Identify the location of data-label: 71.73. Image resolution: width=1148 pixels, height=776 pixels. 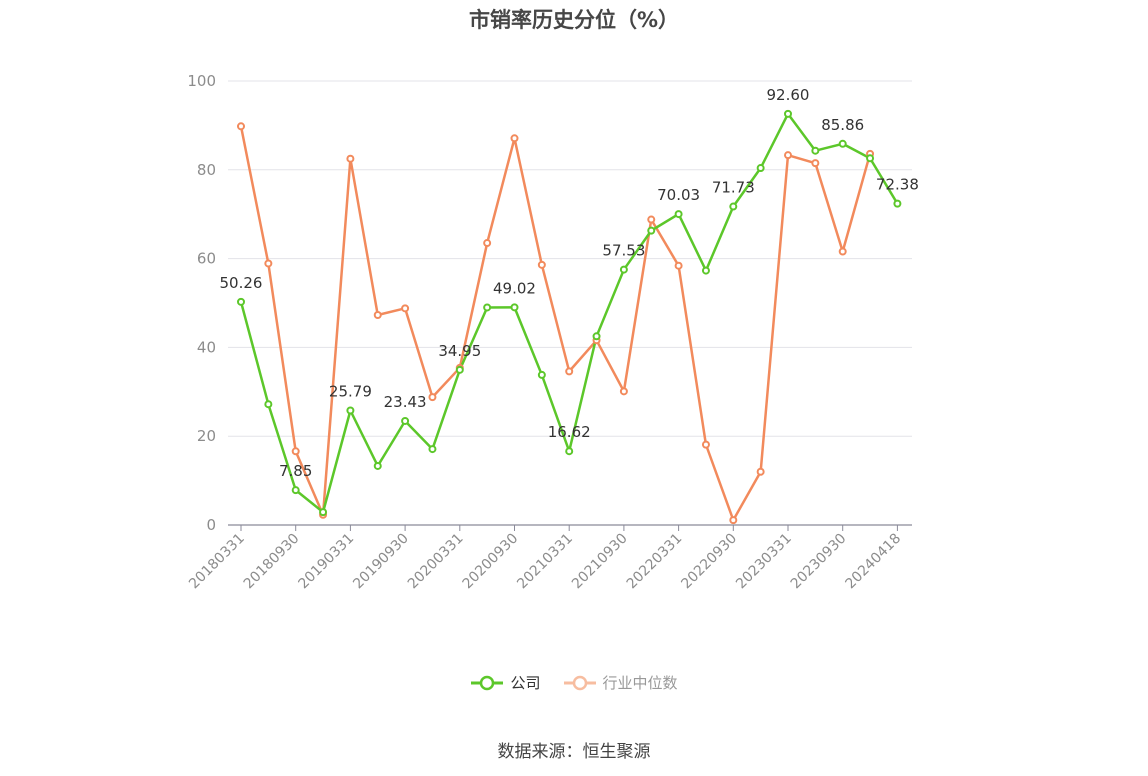
(733, 188).